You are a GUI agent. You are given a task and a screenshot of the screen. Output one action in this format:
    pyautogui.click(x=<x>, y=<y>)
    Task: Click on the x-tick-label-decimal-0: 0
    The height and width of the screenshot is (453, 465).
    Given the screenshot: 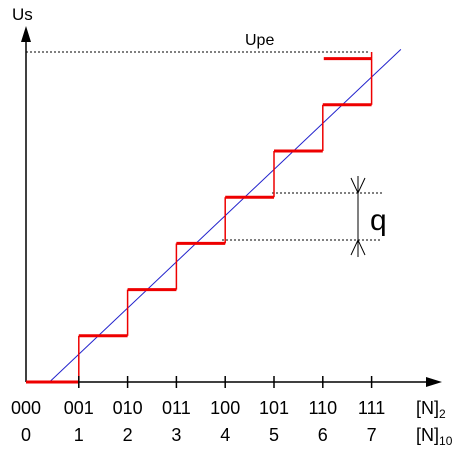 What is the action you would take?
    pyautogui.click(x=26, y=435)
    